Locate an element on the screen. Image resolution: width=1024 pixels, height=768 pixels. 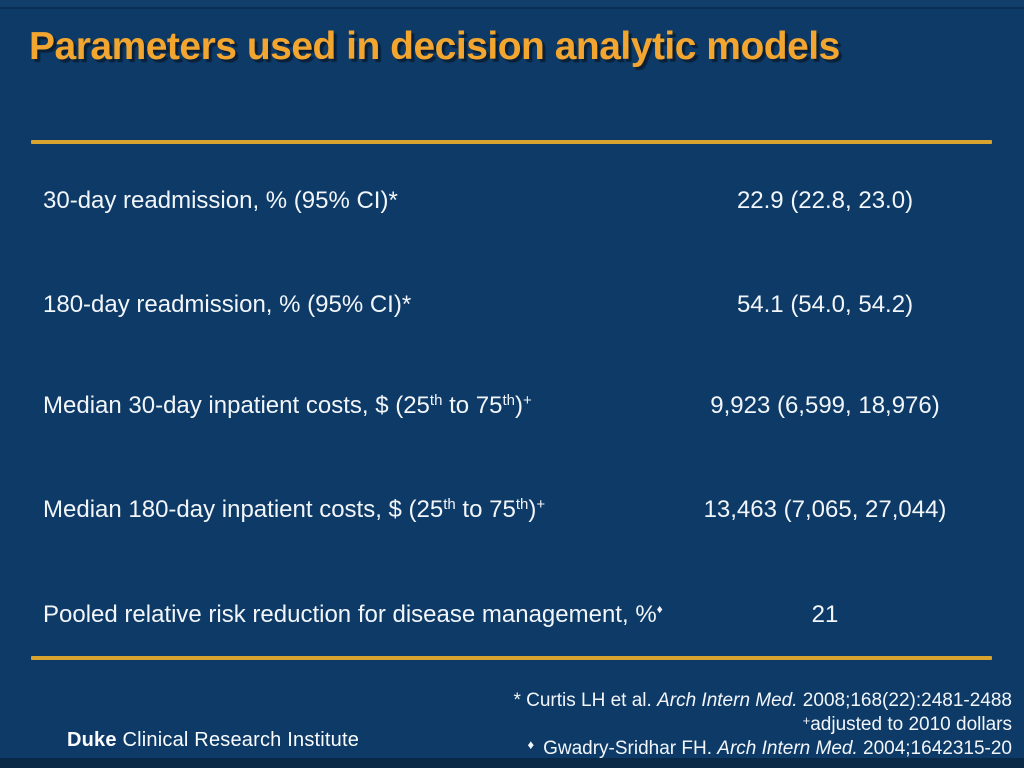
logo-rest: Clinical Research Institute is located at coordinates (238, 740).